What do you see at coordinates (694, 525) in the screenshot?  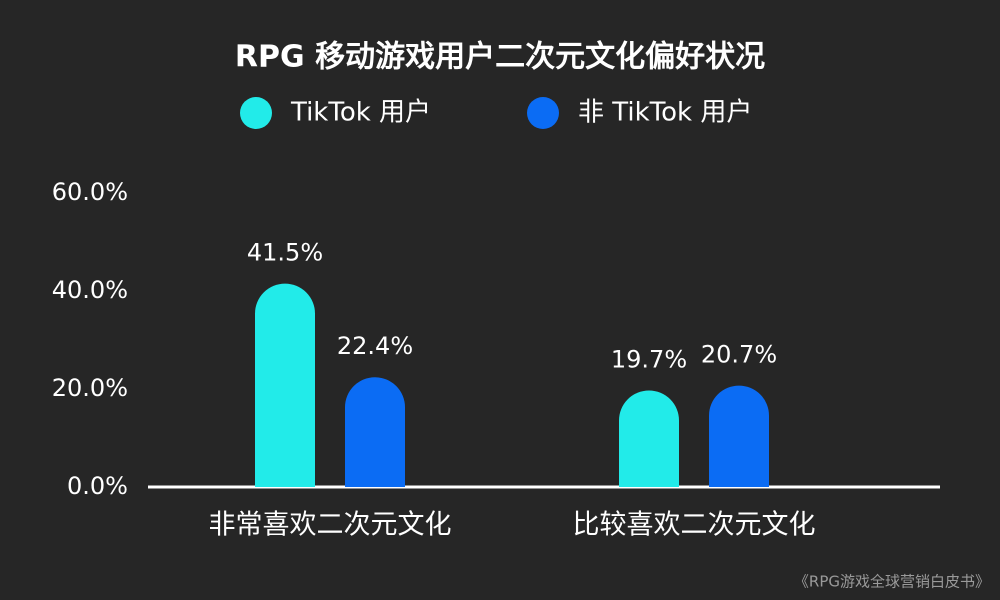 I see `x-tick-label: 比较喜欢二次元文化` at bounding box center [694, 525].